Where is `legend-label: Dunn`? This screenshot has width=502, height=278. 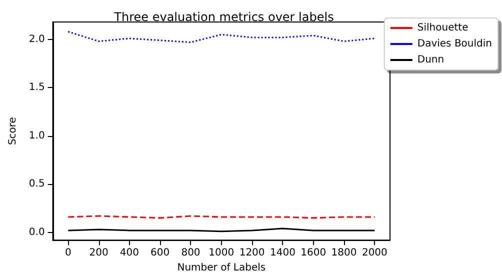 legend-label: Dunn is located at coordinates (430, 60).